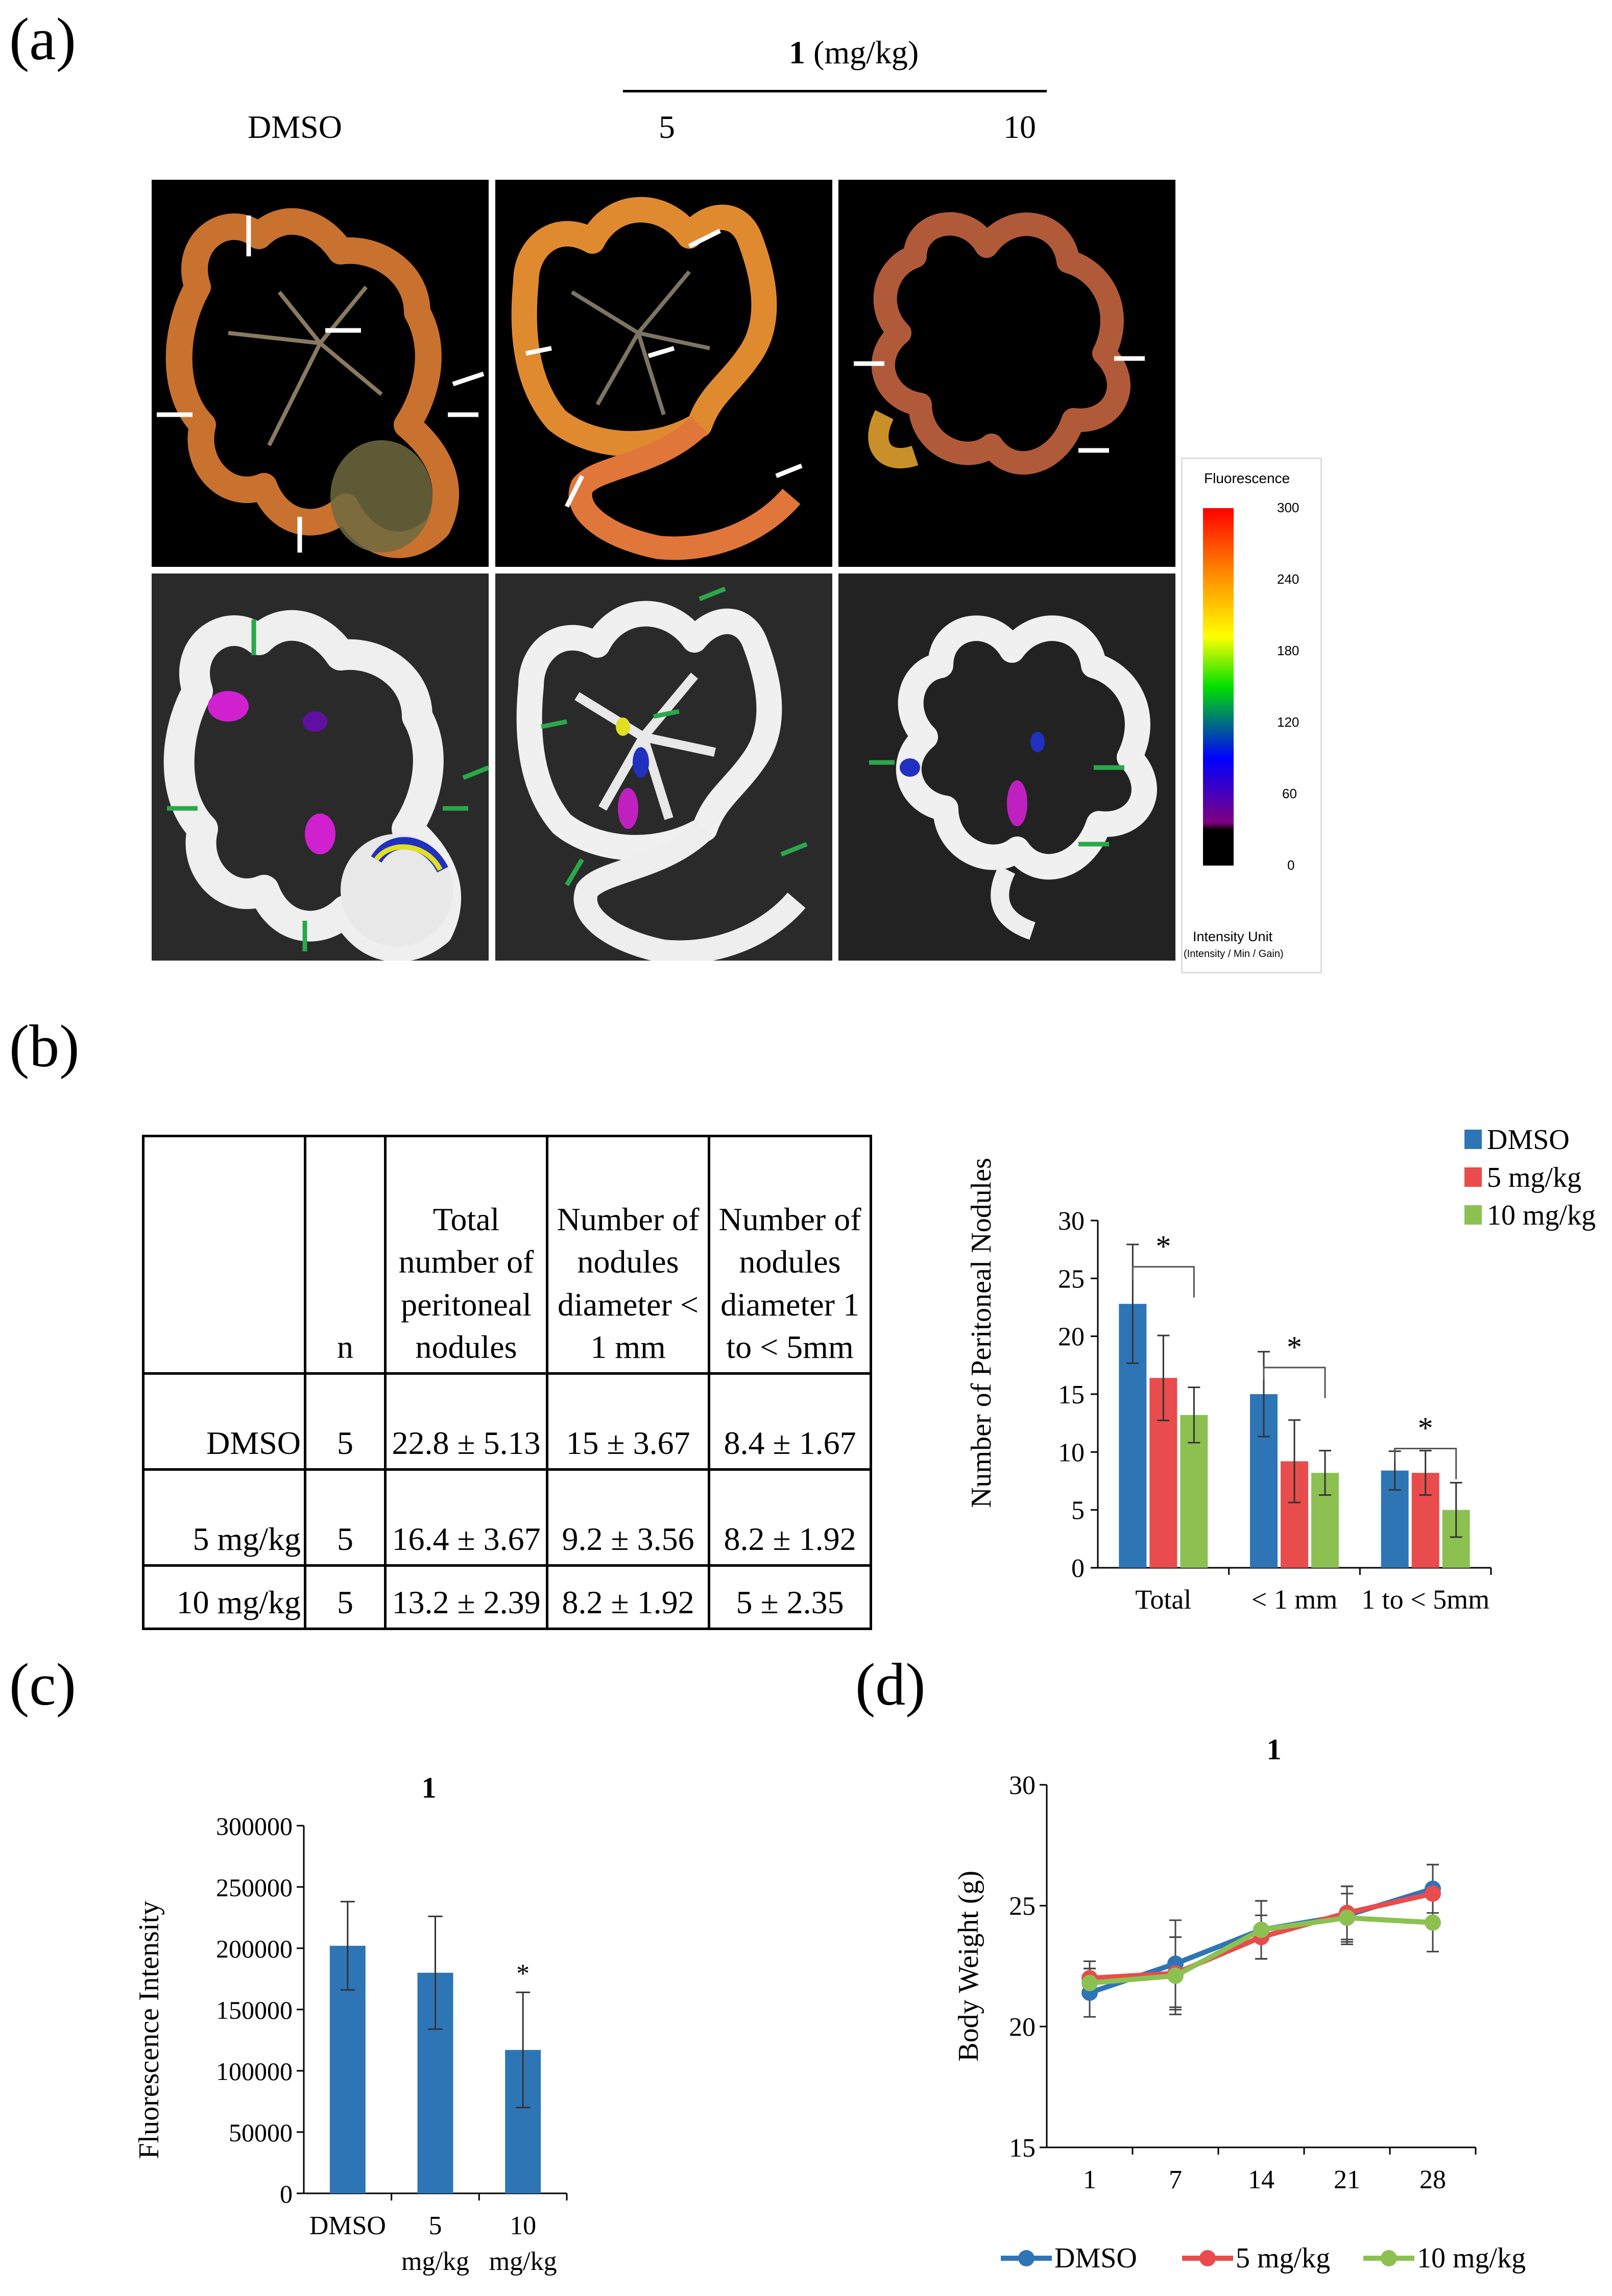 This screenshot has width=1612, height=2296. Describe the element at coordinates (1006, 767) in the screenshot. I see `photo-fluorescence-10mgkg` at that location.